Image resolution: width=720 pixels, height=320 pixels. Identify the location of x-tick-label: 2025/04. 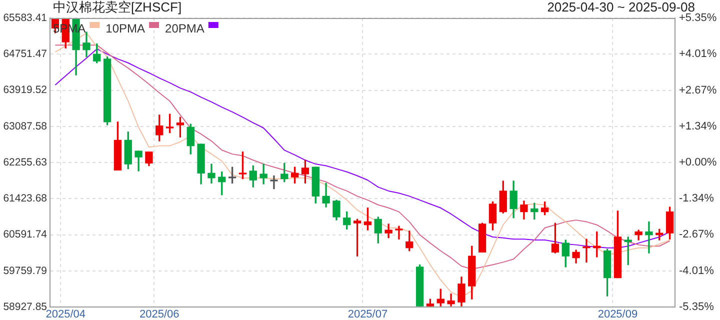
(66, 314).